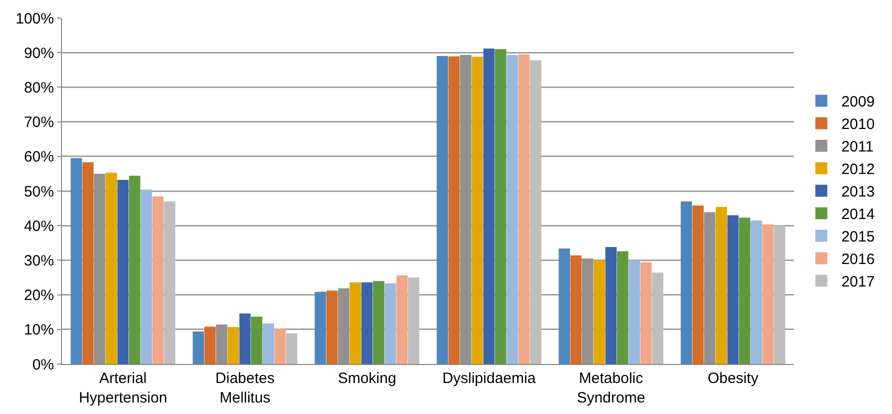  Describe the element at coordinates (39, 157) in the screenshot. I see `y-tick-label: 60%` at that location.